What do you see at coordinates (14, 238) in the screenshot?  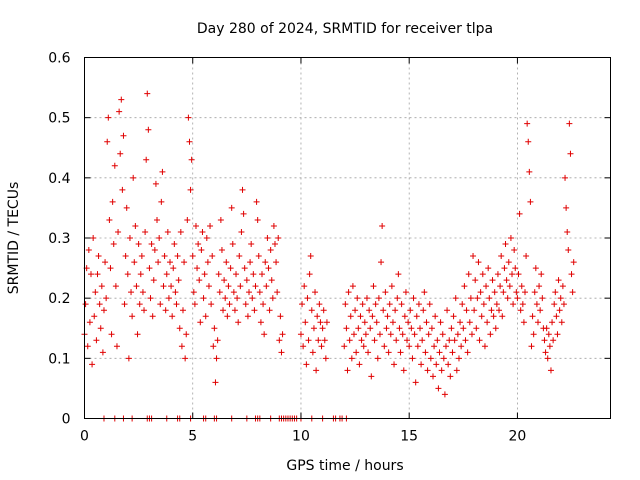 I see `y-axis-label: SRMTID / TECUs` at bounding box center [14, 238].